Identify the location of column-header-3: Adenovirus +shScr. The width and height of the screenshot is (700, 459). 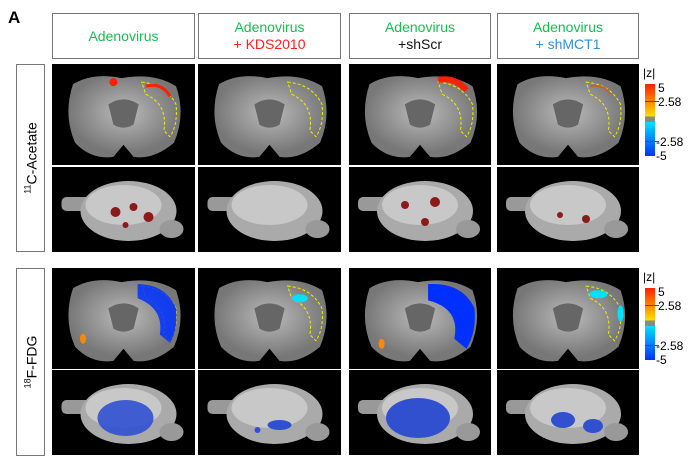
(420, 36).